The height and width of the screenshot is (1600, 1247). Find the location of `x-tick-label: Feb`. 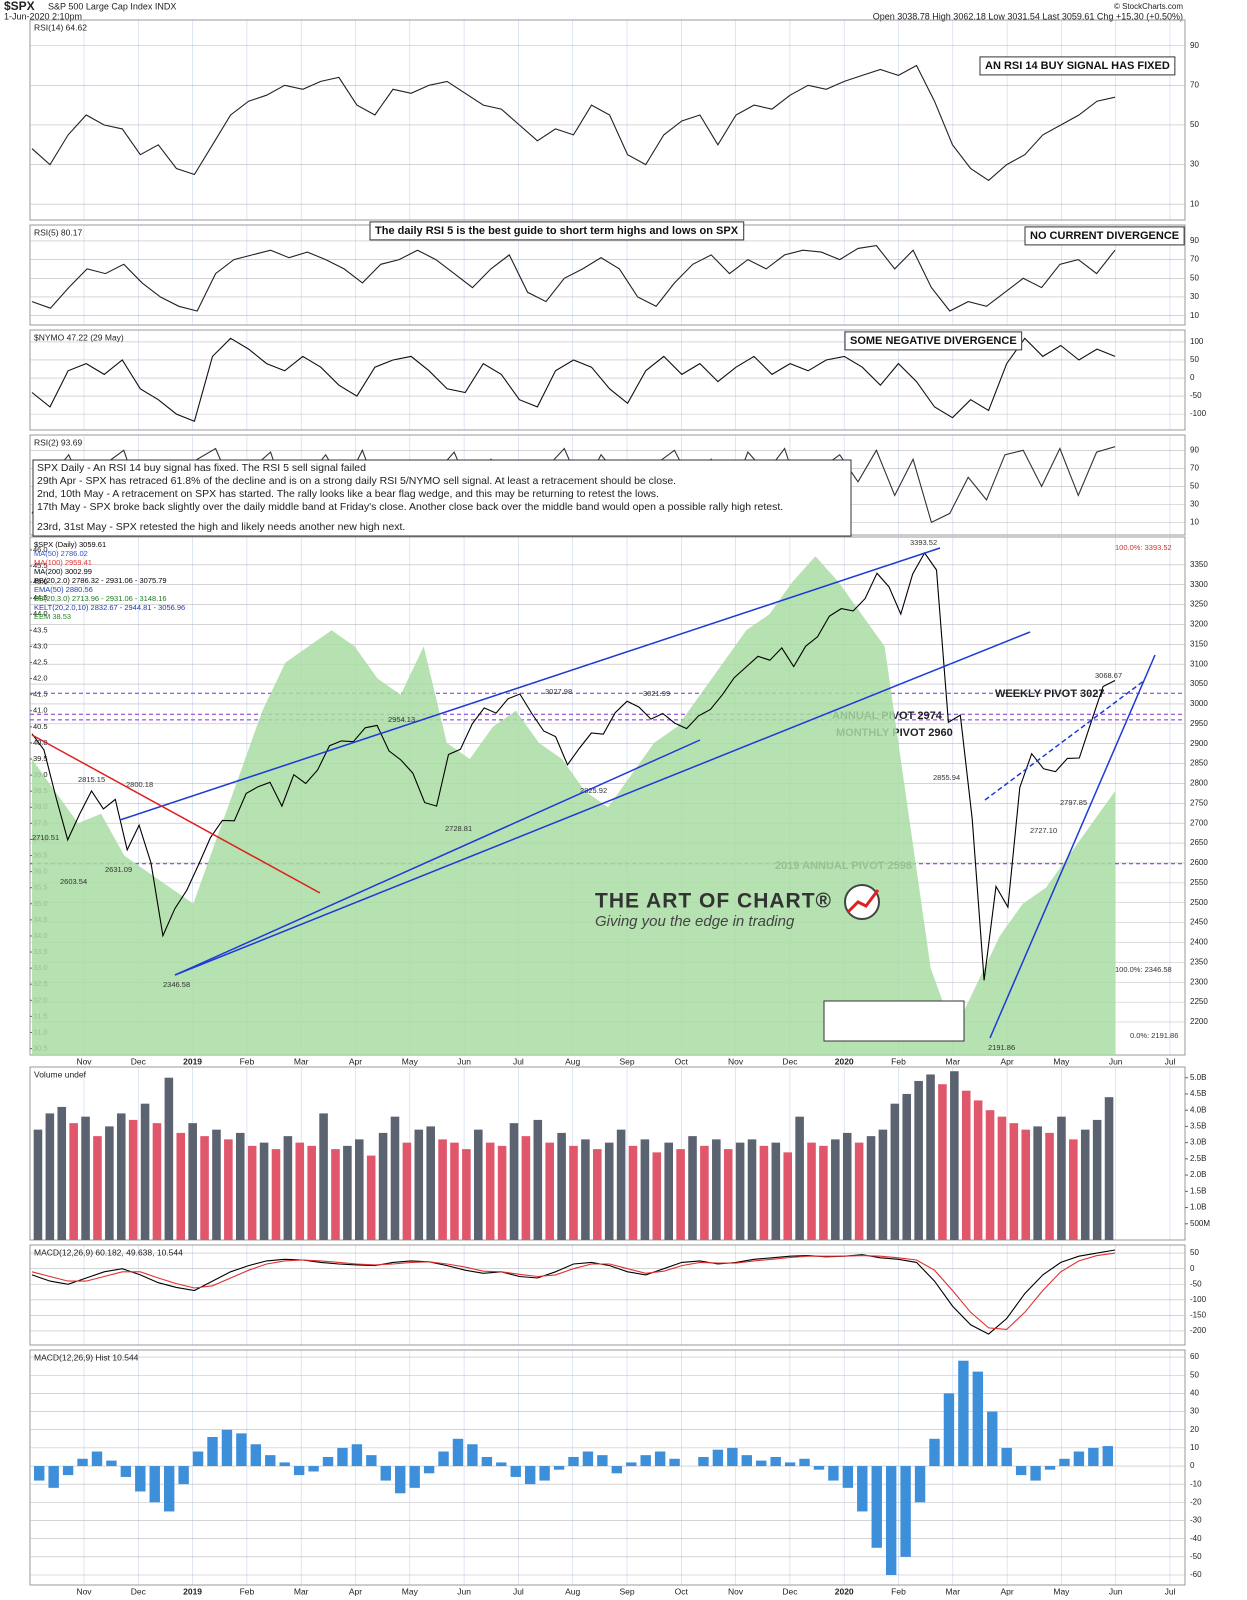

x-tick-label: Feb is located at coordinates (898, 1061).